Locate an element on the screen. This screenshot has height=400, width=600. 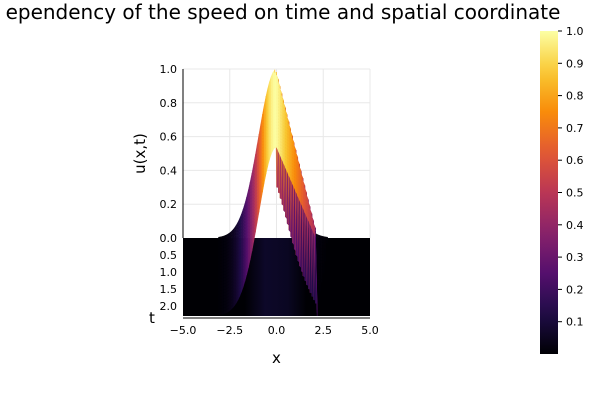
z-tick-label: 0.4 is located at coordinates (169, 170).